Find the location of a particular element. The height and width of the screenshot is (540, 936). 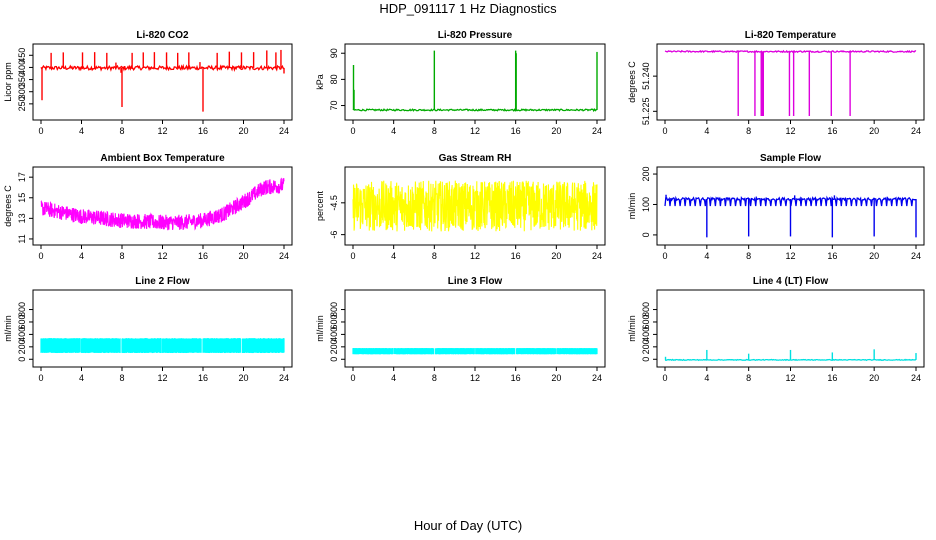

panel-title: Li-820 CO2 is located at coordinates (162, 35).